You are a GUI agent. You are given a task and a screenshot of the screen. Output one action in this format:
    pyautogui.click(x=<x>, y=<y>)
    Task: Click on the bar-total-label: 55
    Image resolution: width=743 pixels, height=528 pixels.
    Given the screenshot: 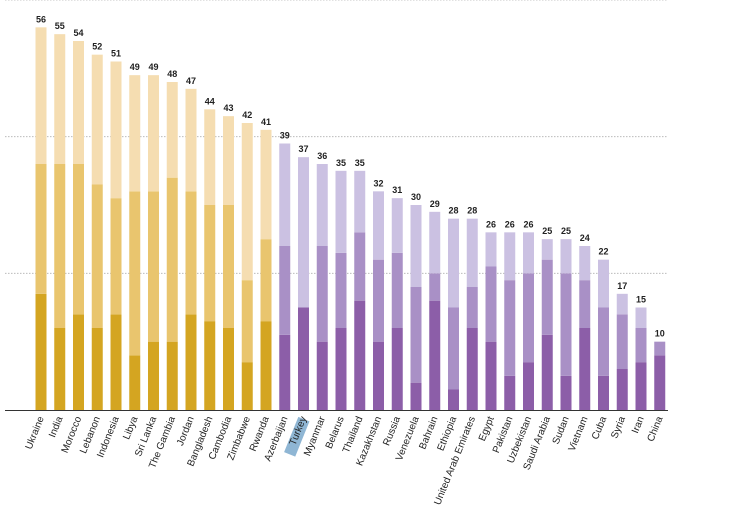 What is the action you would take?
    pyautogui.click(x=60, y=26)
    